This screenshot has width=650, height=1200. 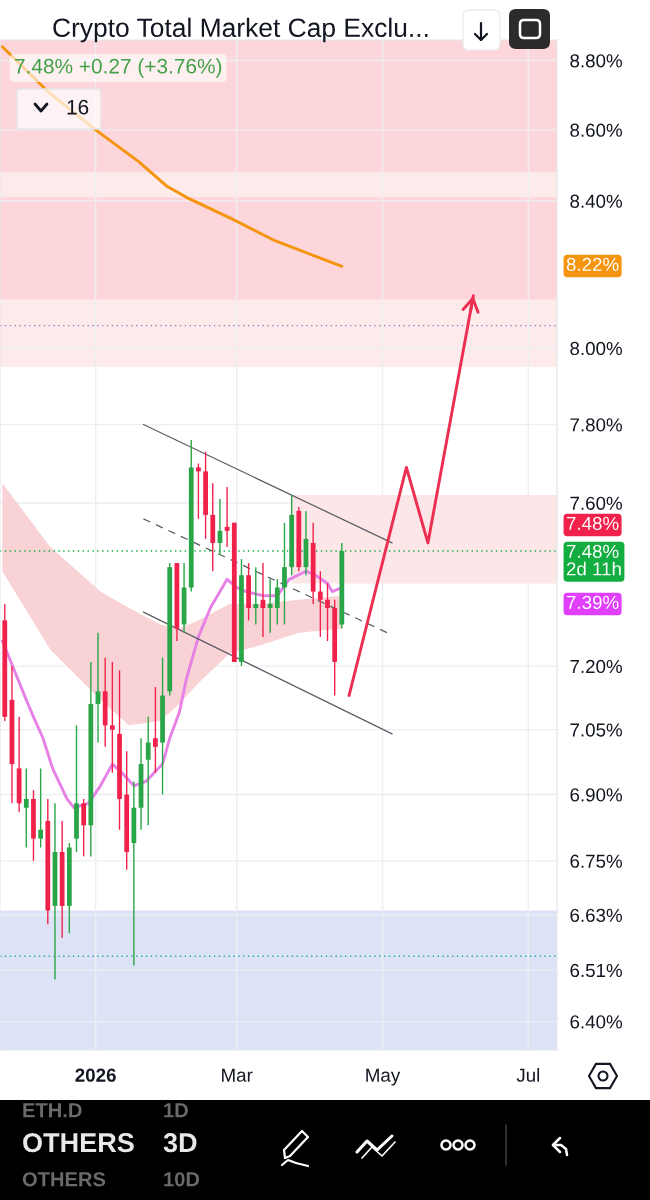 What do you see at coordinates (592, 602) in the screenshot?
I see `text: 7.39%` at bounding box center [592, 602].